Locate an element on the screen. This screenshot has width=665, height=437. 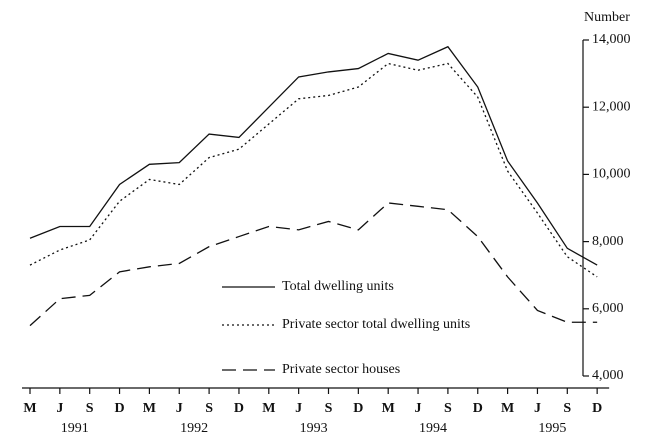
y-tick-label: 10,000 is located at coordinates (611, 174).